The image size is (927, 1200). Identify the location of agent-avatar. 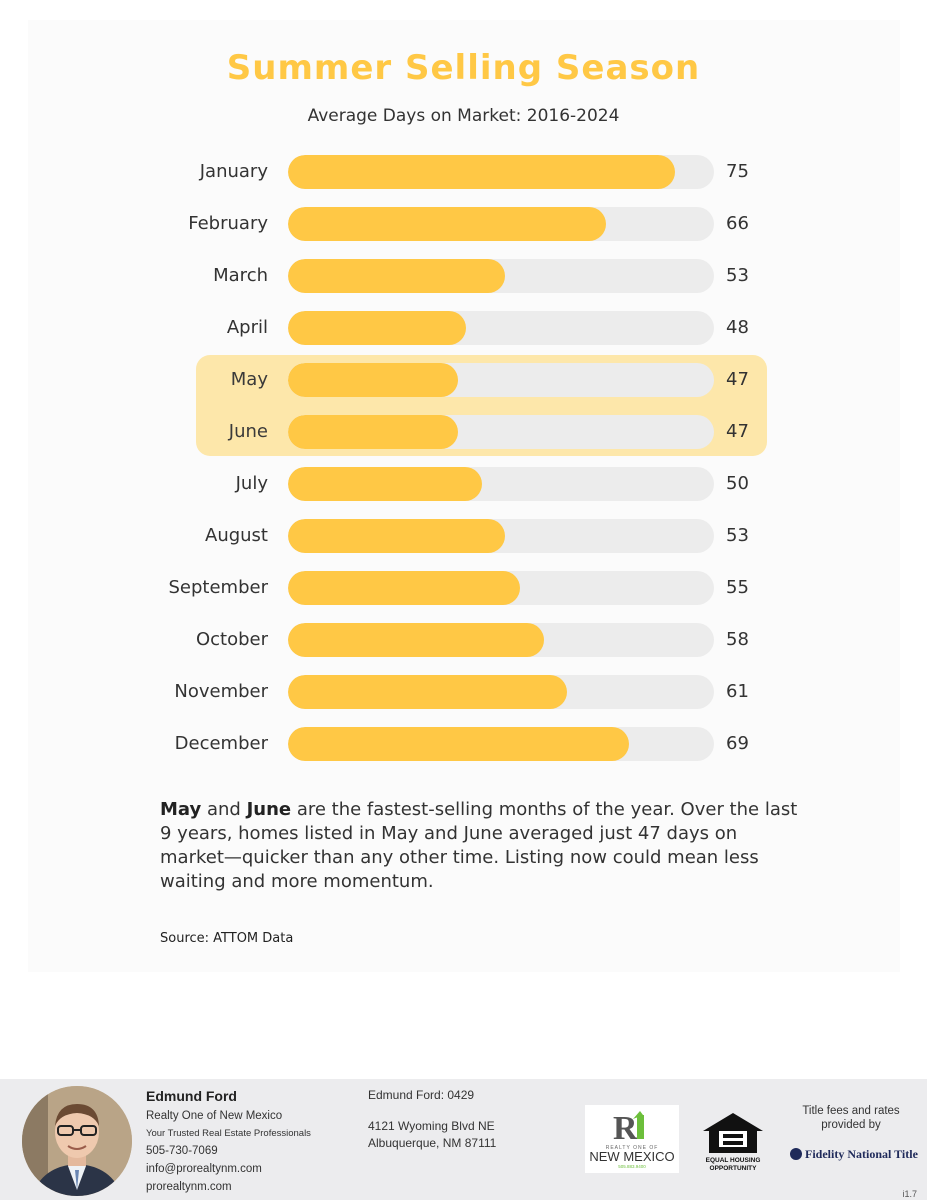
(77, 1141).